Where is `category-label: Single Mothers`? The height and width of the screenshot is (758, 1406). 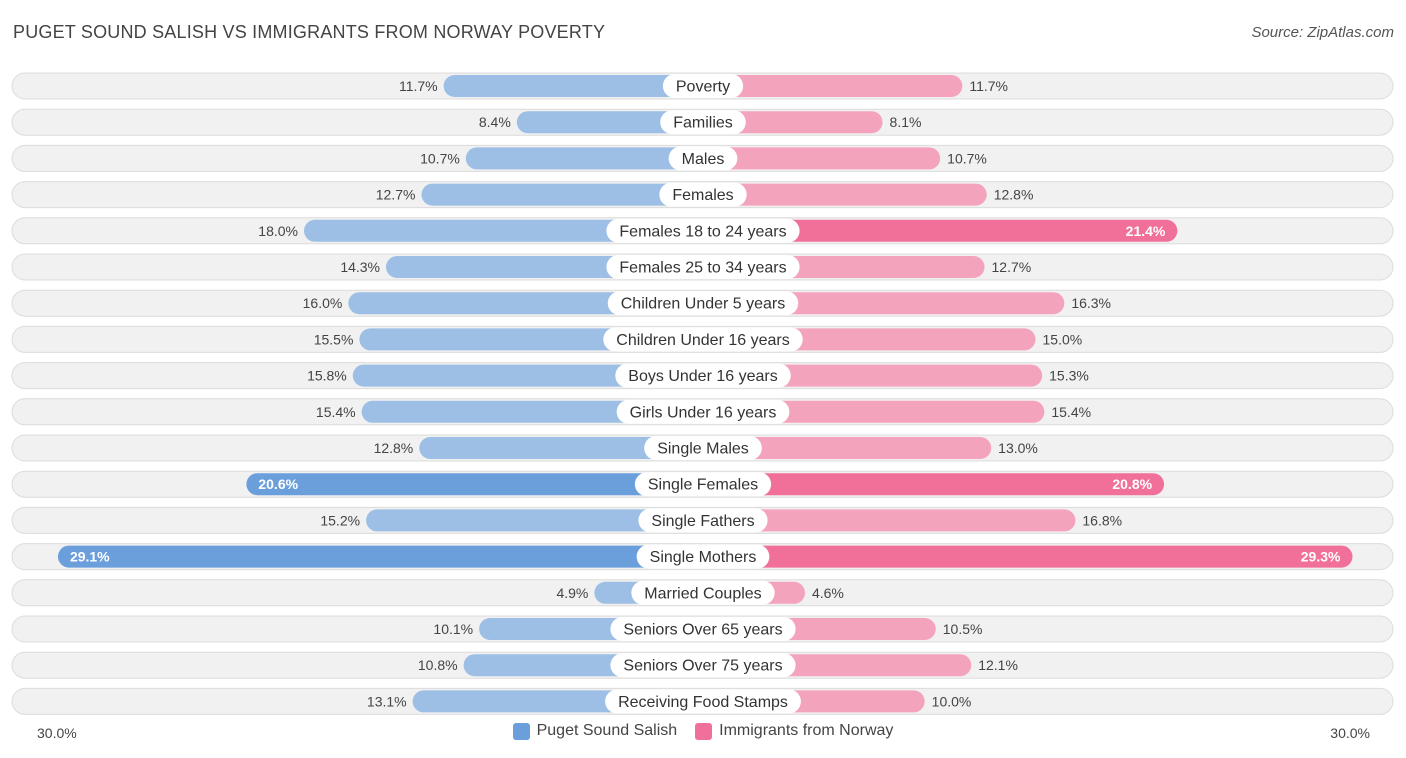 category-label: Single Mothers is located at coordinates (703, 557).